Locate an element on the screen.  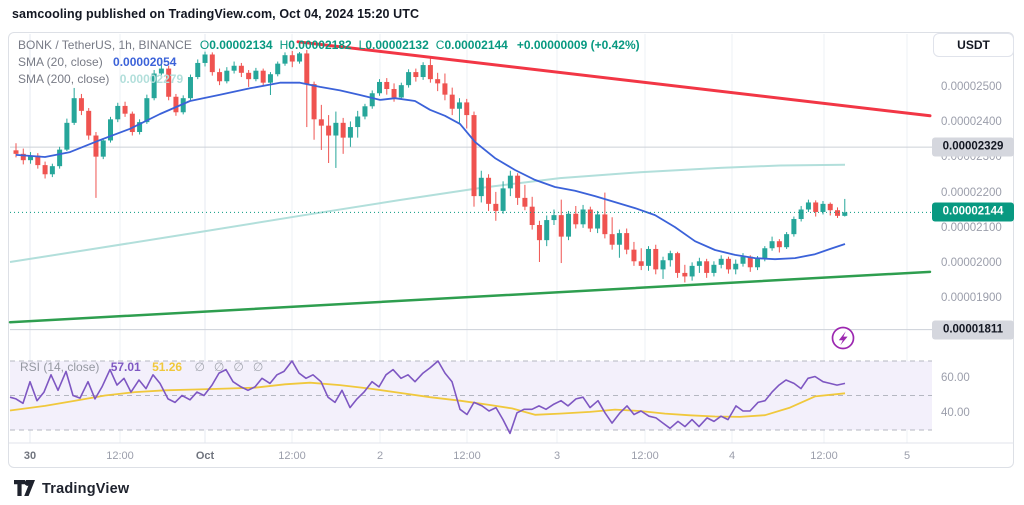
sma20-row: SMA (20, close) 0.00002054 is located at coordinates (329, 62).